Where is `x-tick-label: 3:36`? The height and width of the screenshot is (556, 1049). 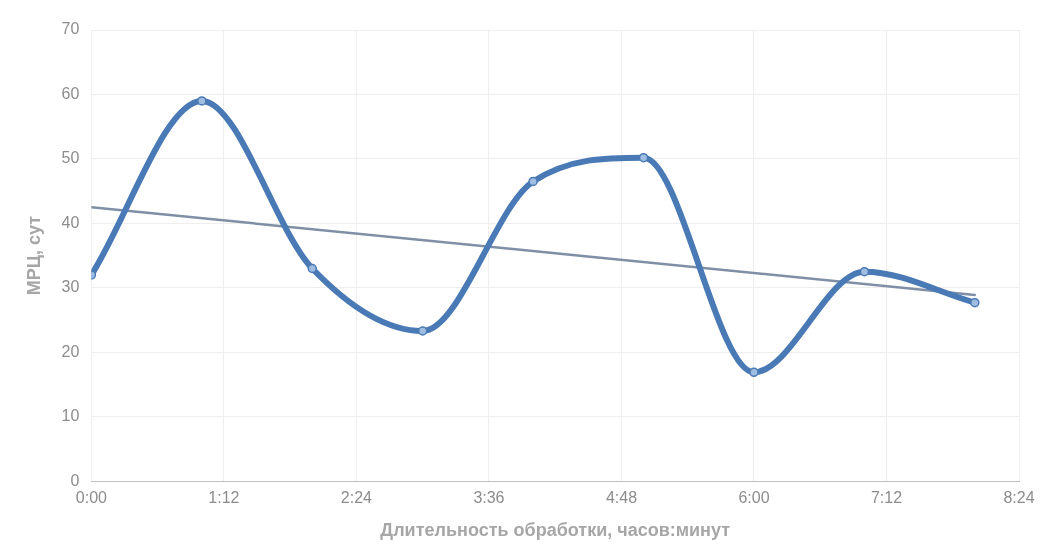
x-tick-label: 3:36 is located at coordinates (489, 498).